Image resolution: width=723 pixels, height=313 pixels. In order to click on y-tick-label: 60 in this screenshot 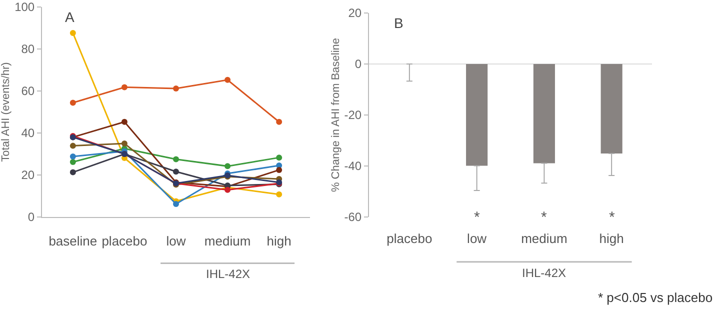, I will do `click(28, 91)`.